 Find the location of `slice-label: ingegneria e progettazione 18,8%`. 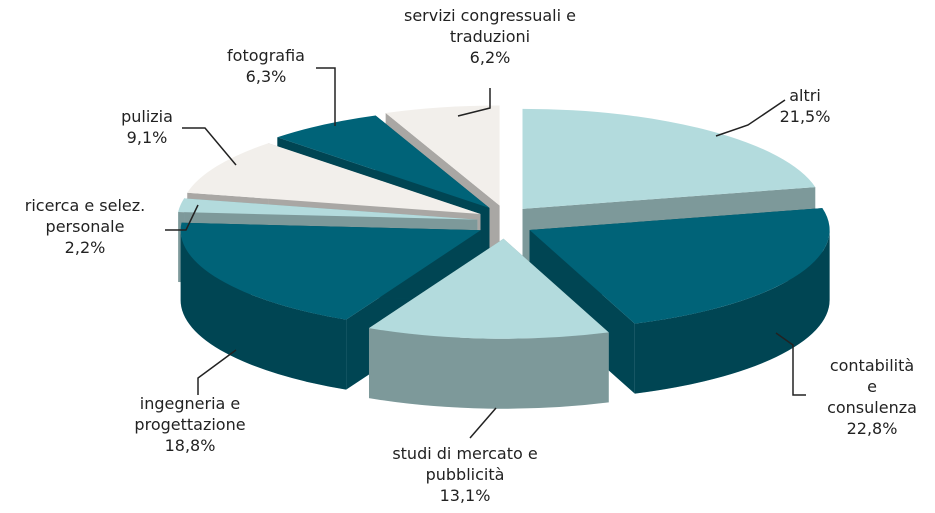

slice-label: ingegneria e progettazione 18,8% is located at coordinates (189, 424).